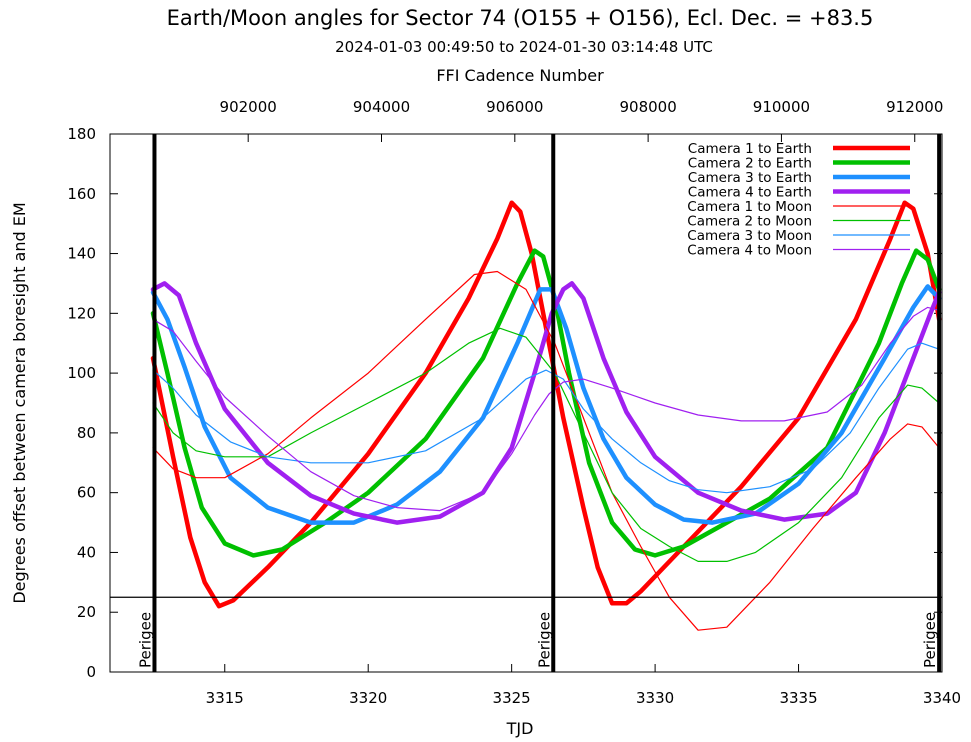  Describe the element at coordinates (750, 193) in the screenshot. I see `legend-label: Camera 4 to Earth` at that location.